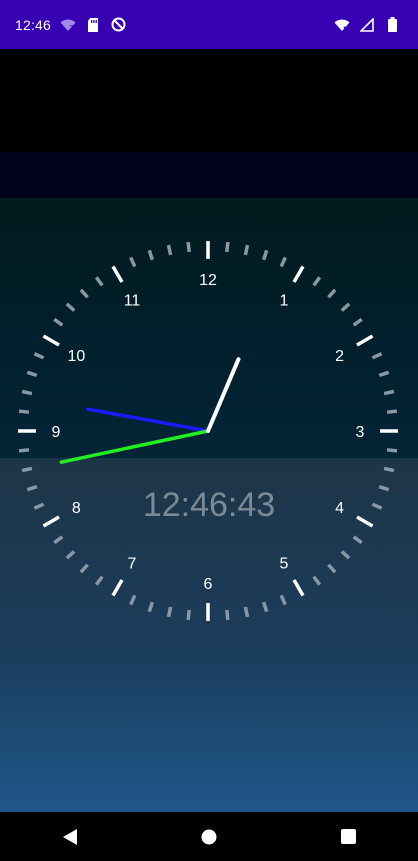 The width and height of the screenshot is (418, 861). What do you see at coordinates (118, 25) in the screenshot?
I see `do-not-disturb-icon` at bounding box center [118, 25].